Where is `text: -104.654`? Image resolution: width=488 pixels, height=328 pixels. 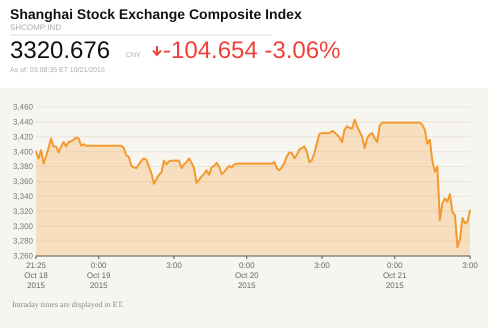
text: -104.654 is located at coordinates (210, 50).